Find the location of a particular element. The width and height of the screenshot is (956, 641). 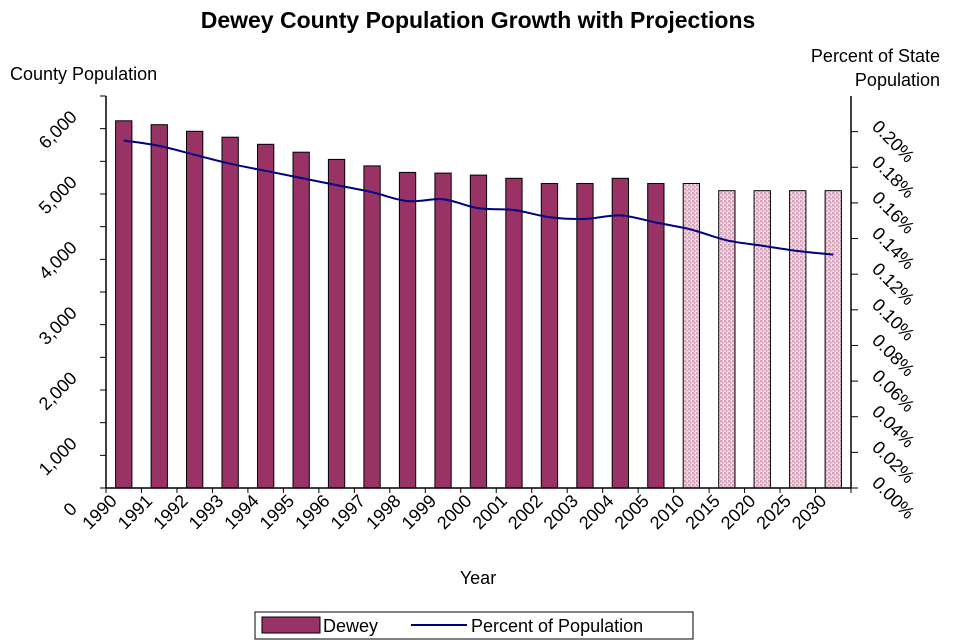

x-tick-label: 1992 is located at coordinates (170, 512).